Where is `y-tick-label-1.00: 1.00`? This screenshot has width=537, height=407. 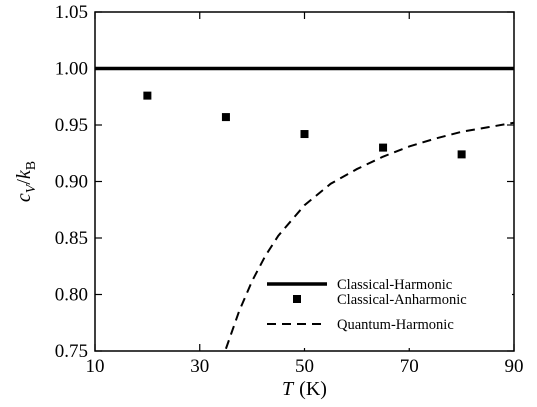 y-tick-label-1.00: 1.00 is located at coordinates (71, 69).